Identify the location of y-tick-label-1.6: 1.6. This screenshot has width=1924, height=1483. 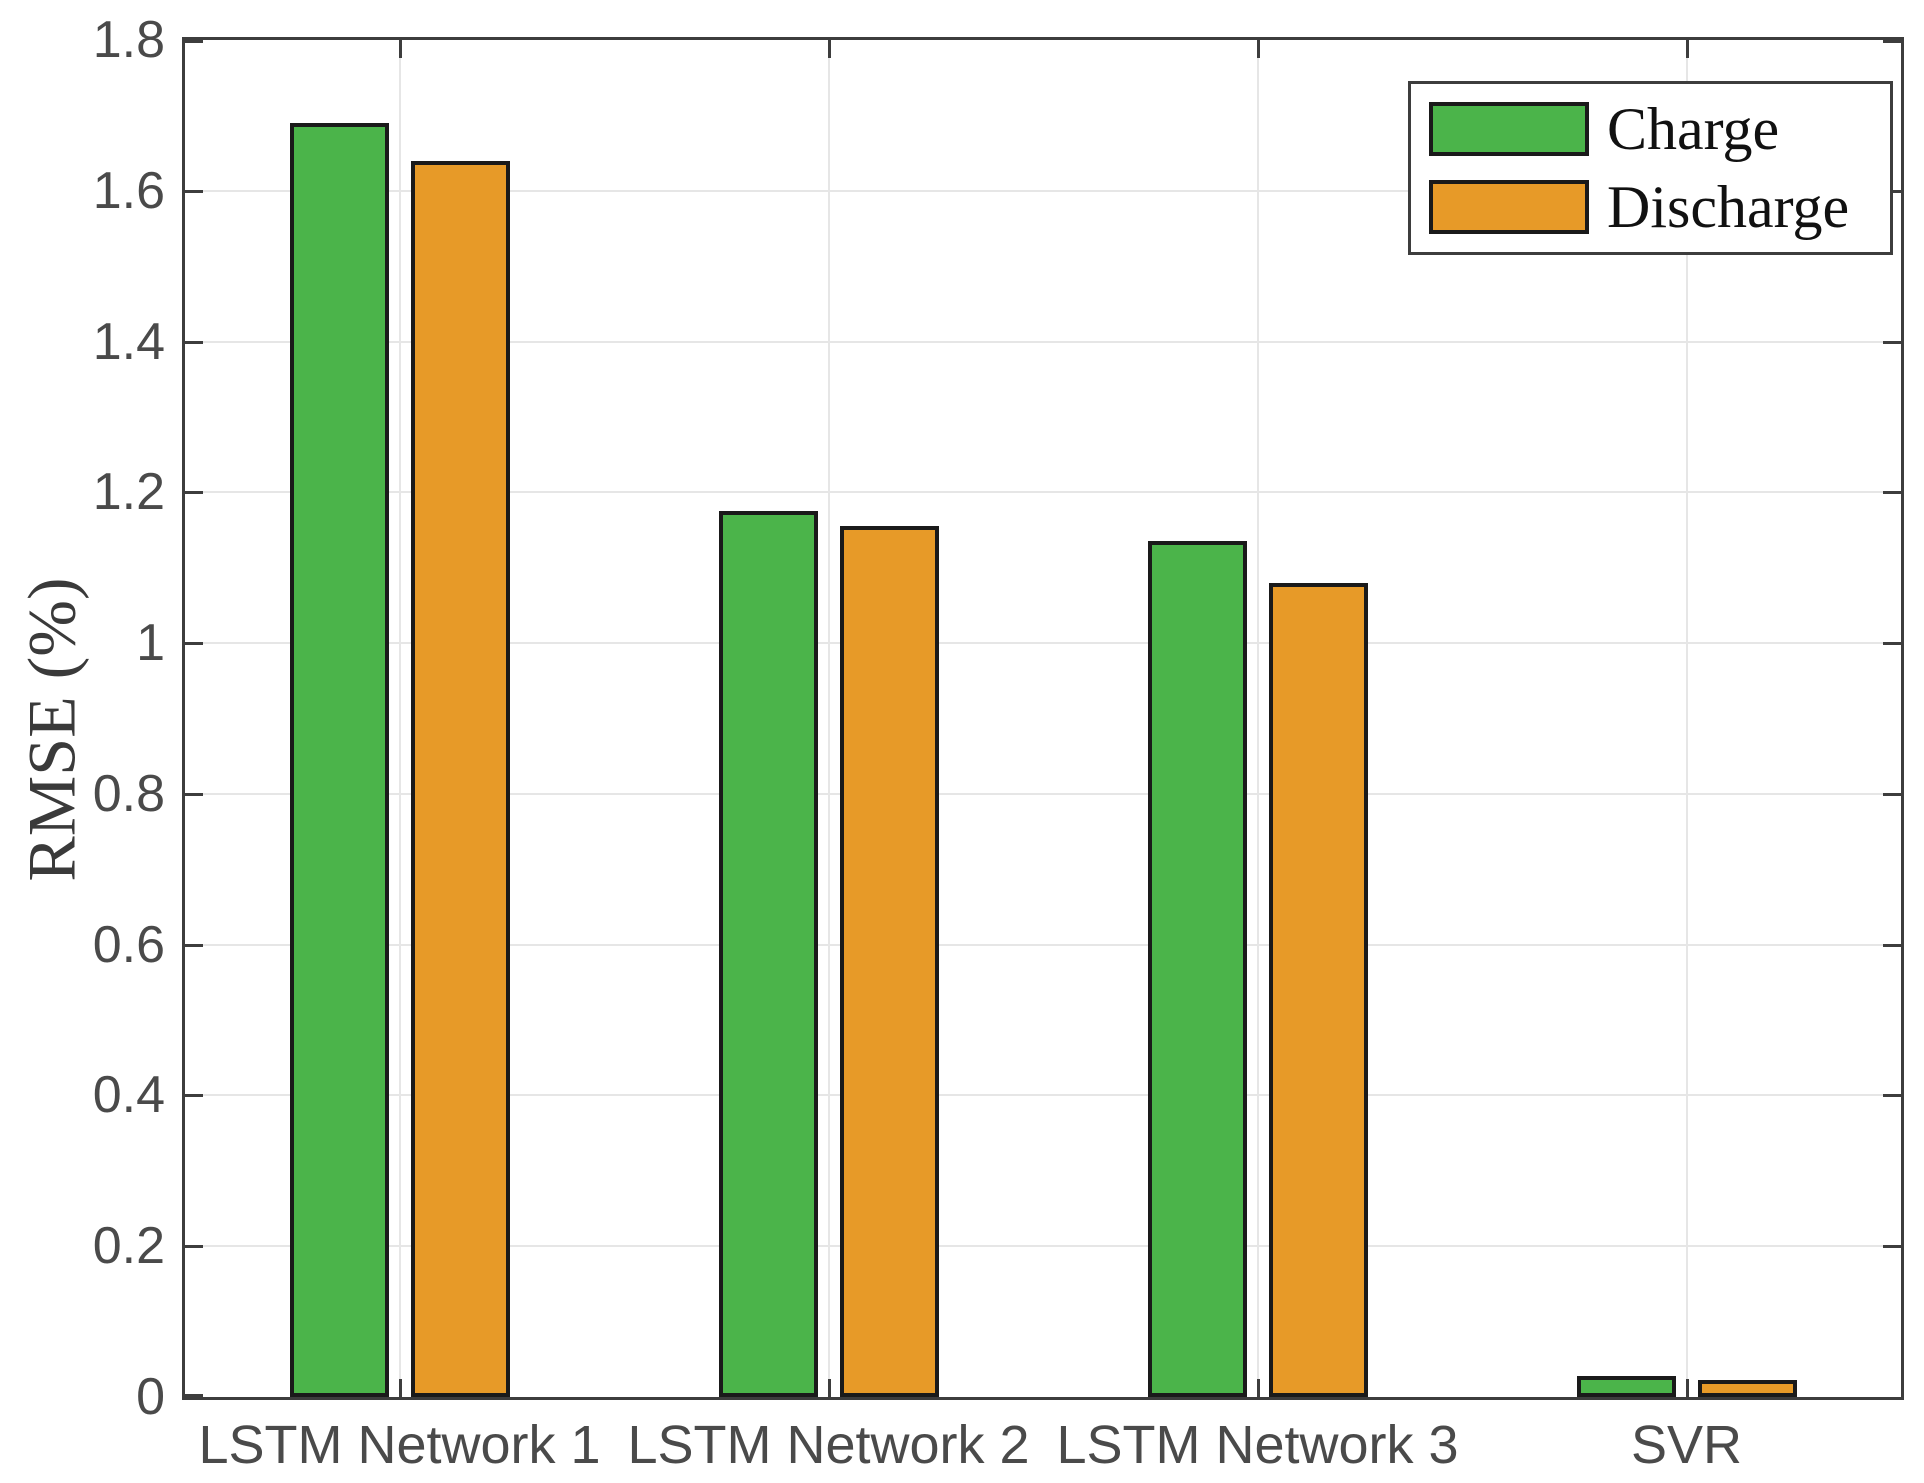
(128, 190).